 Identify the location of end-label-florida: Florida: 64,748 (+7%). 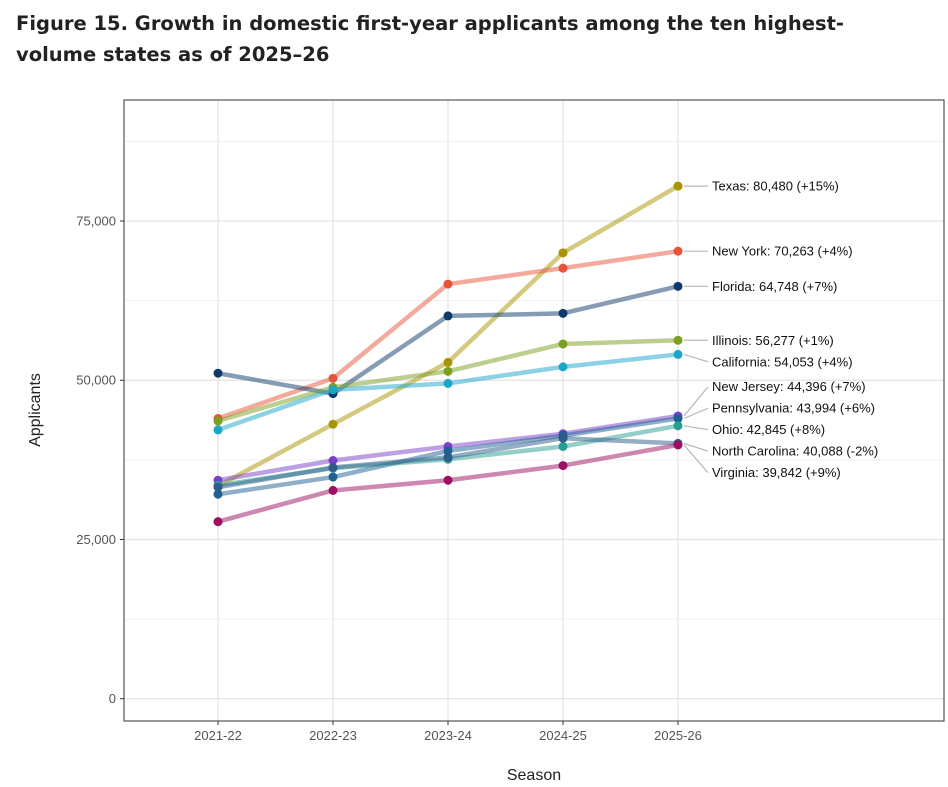
(774, 286).